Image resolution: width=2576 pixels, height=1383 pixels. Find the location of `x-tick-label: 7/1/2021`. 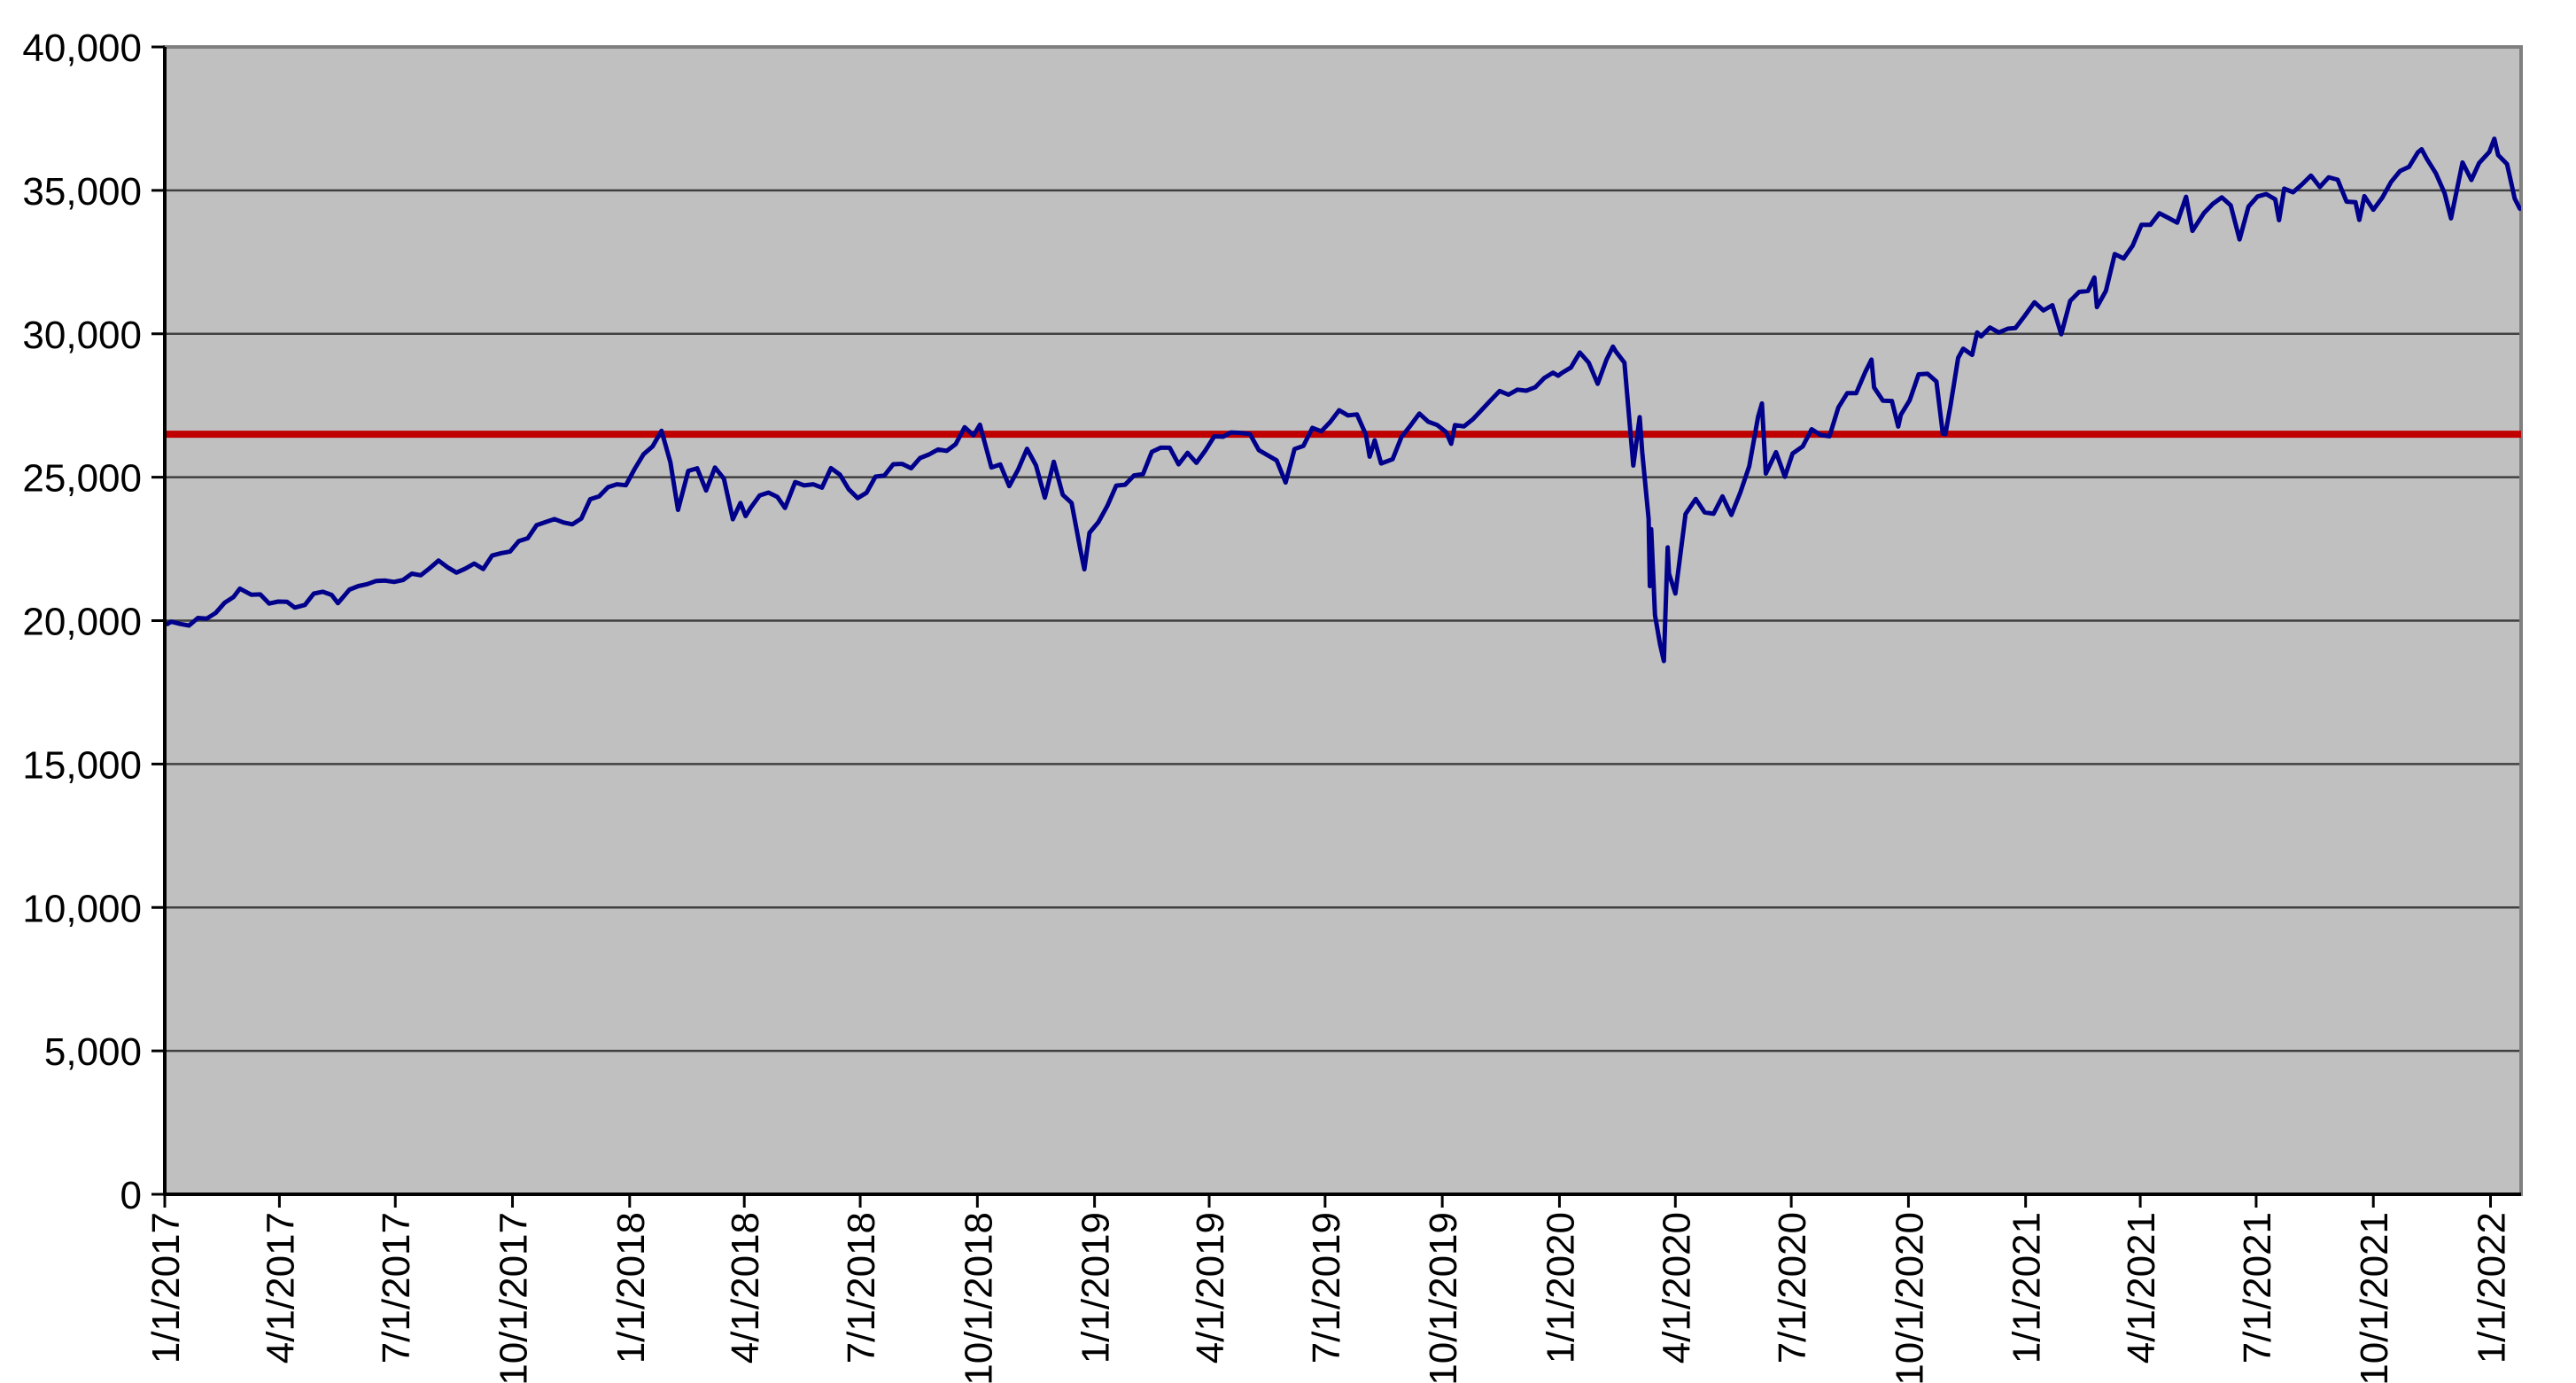

x-tick-label: 7/1/2021 is located at coordinates (2257, 1288).